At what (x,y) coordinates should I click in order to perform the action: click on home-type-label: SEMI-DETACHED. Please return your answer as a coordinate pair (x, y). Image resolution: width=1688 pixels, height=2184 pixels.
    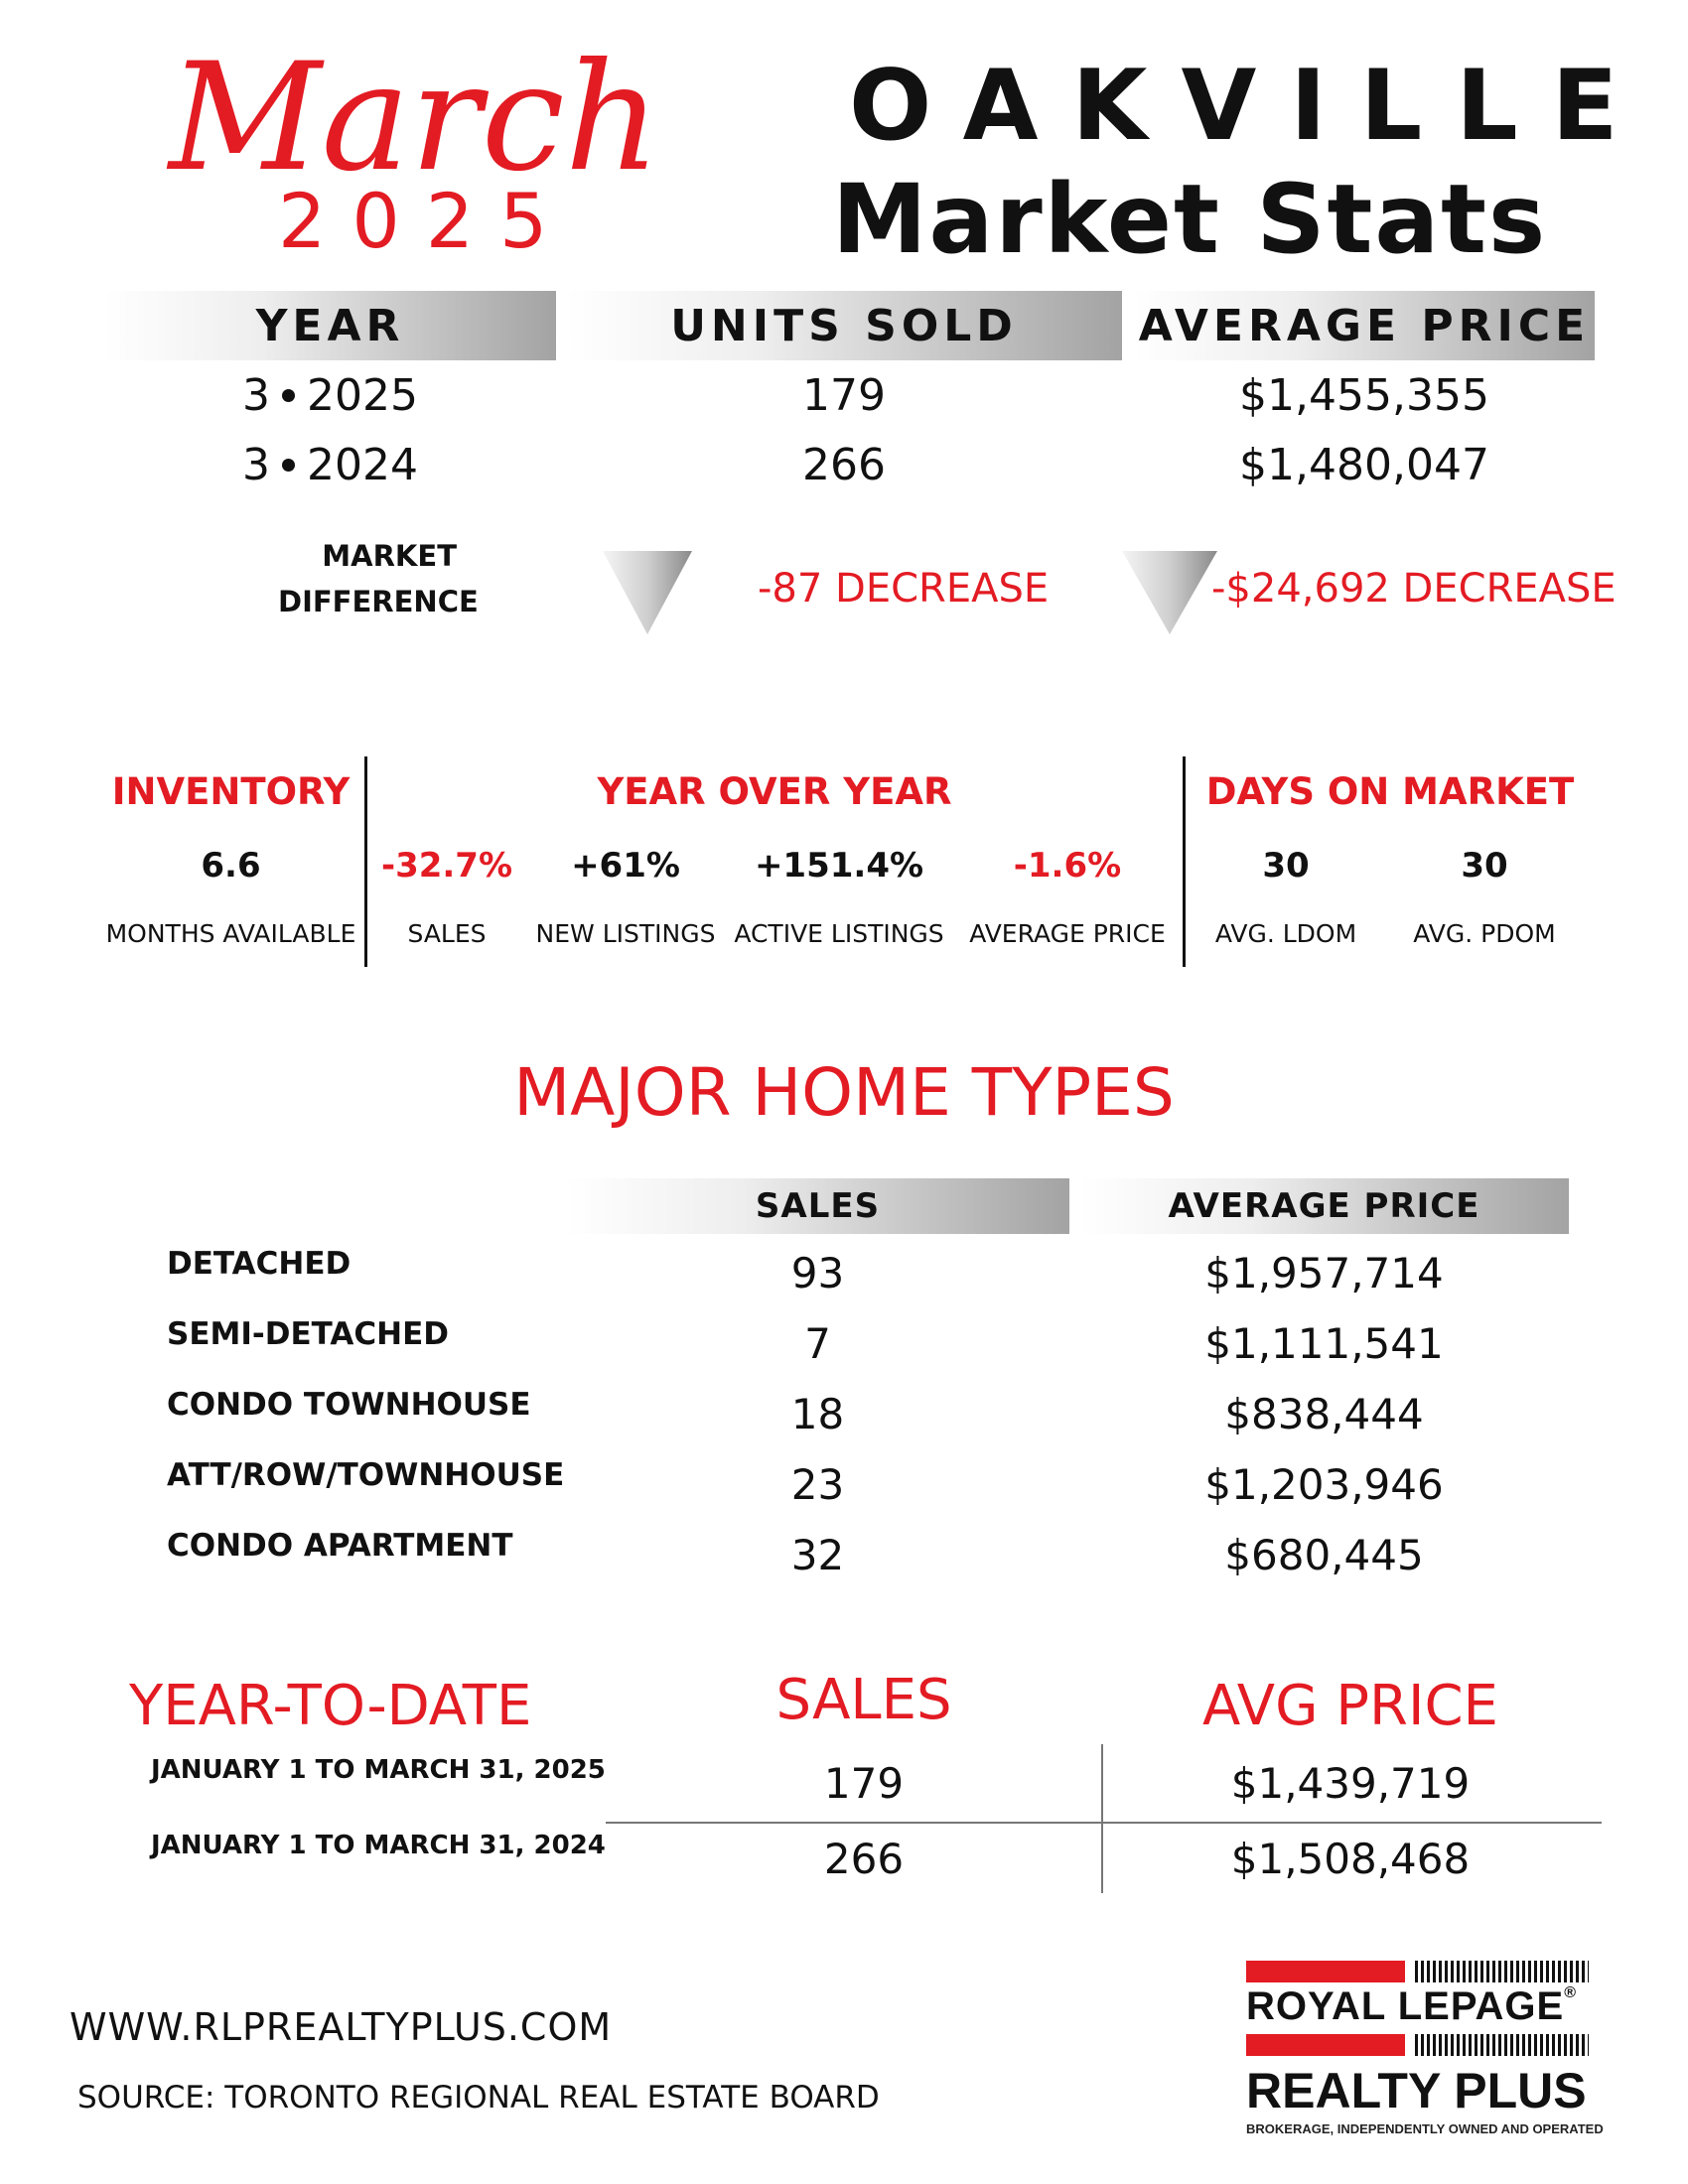
    Looking at the image, I should click on (308, 1334).